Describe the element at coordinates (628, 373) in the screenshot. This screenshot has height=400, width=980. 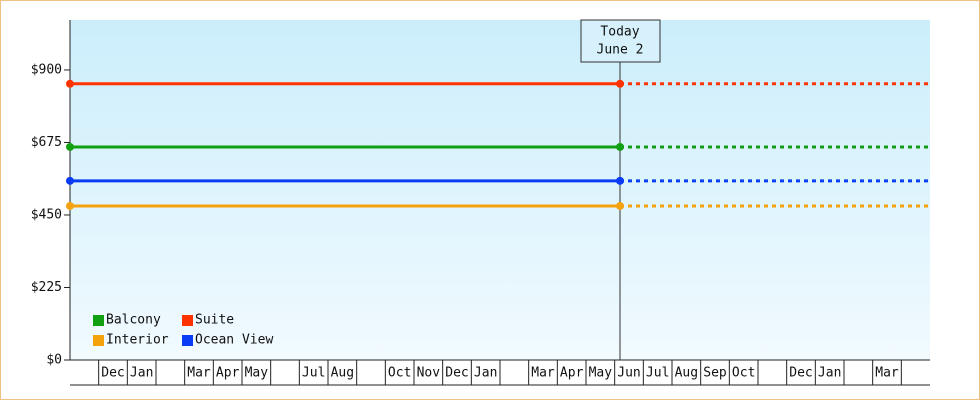
I see `x-tick-label: Jun` at that location.